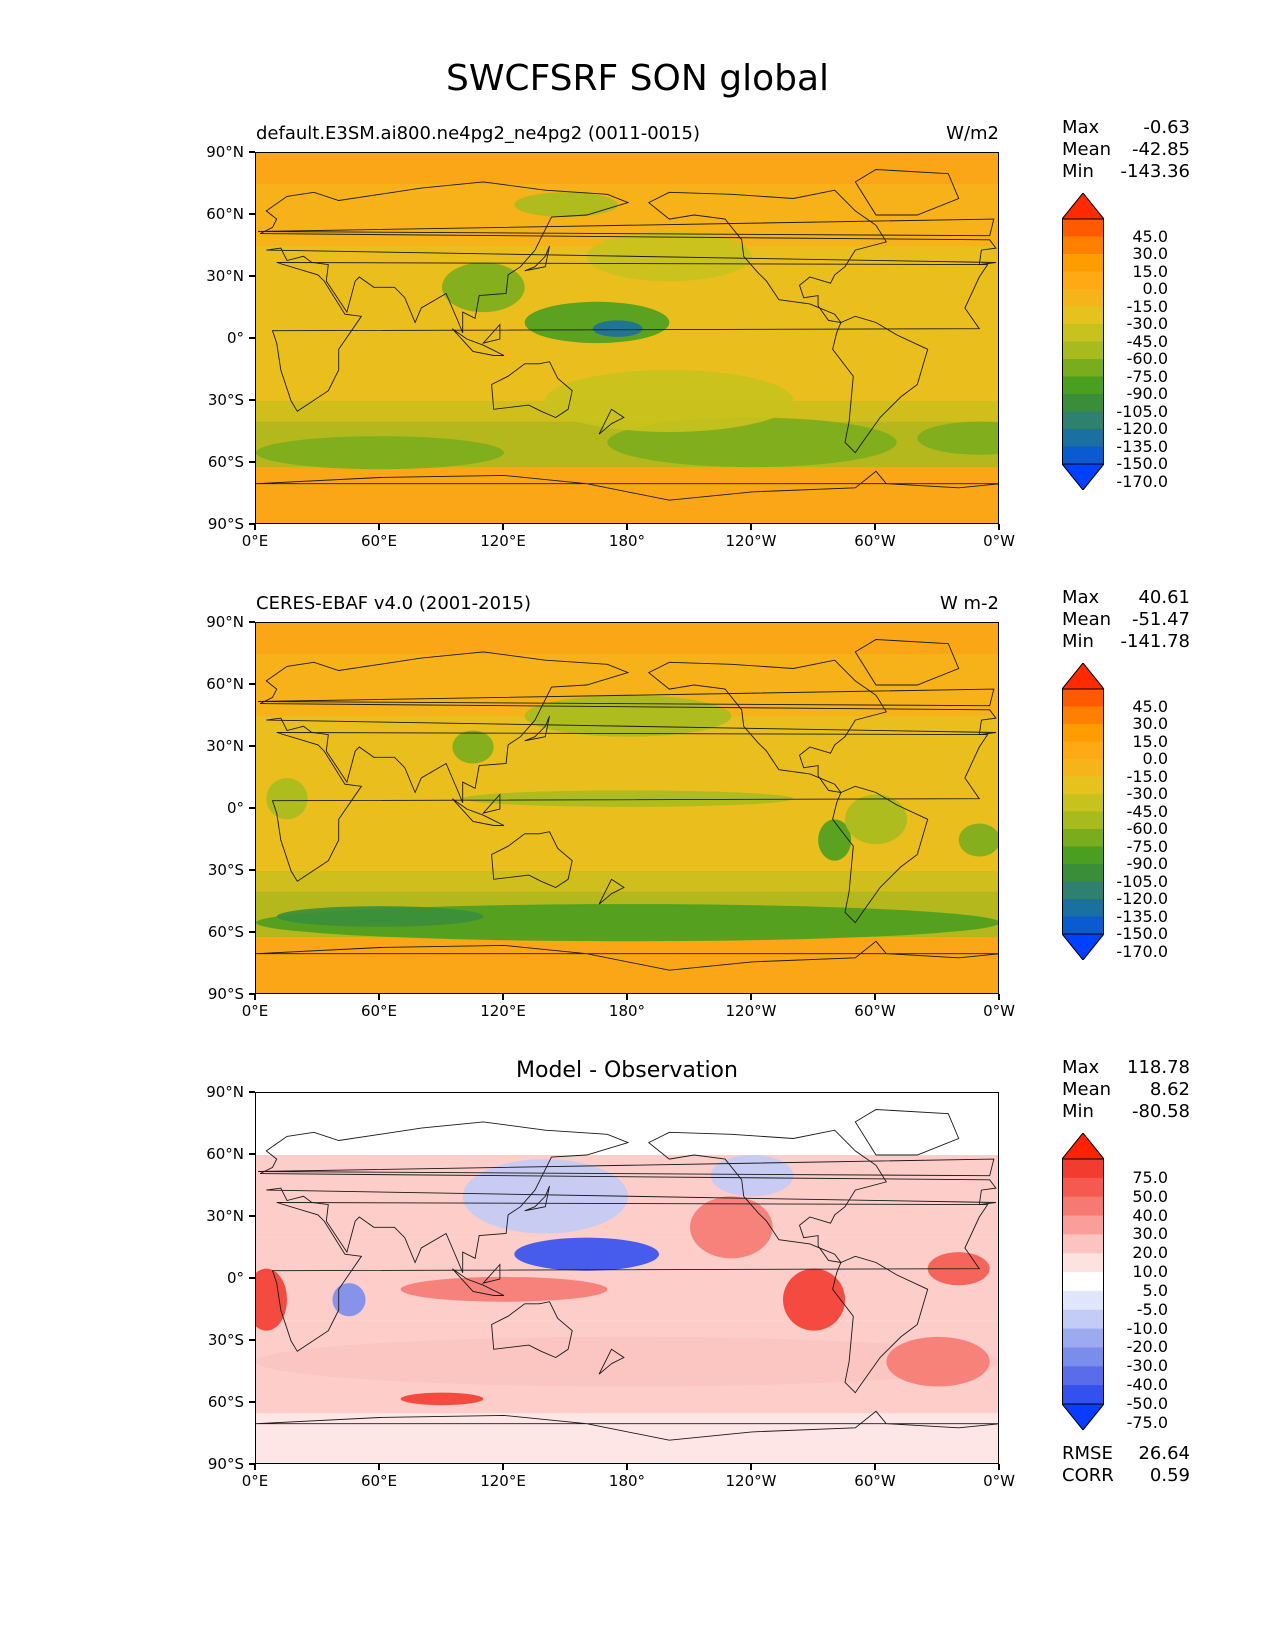  Describe the element at coordinates (1152, 1309) in the screenshot. I see `colorbar-tick-label: -5.0` at that location.